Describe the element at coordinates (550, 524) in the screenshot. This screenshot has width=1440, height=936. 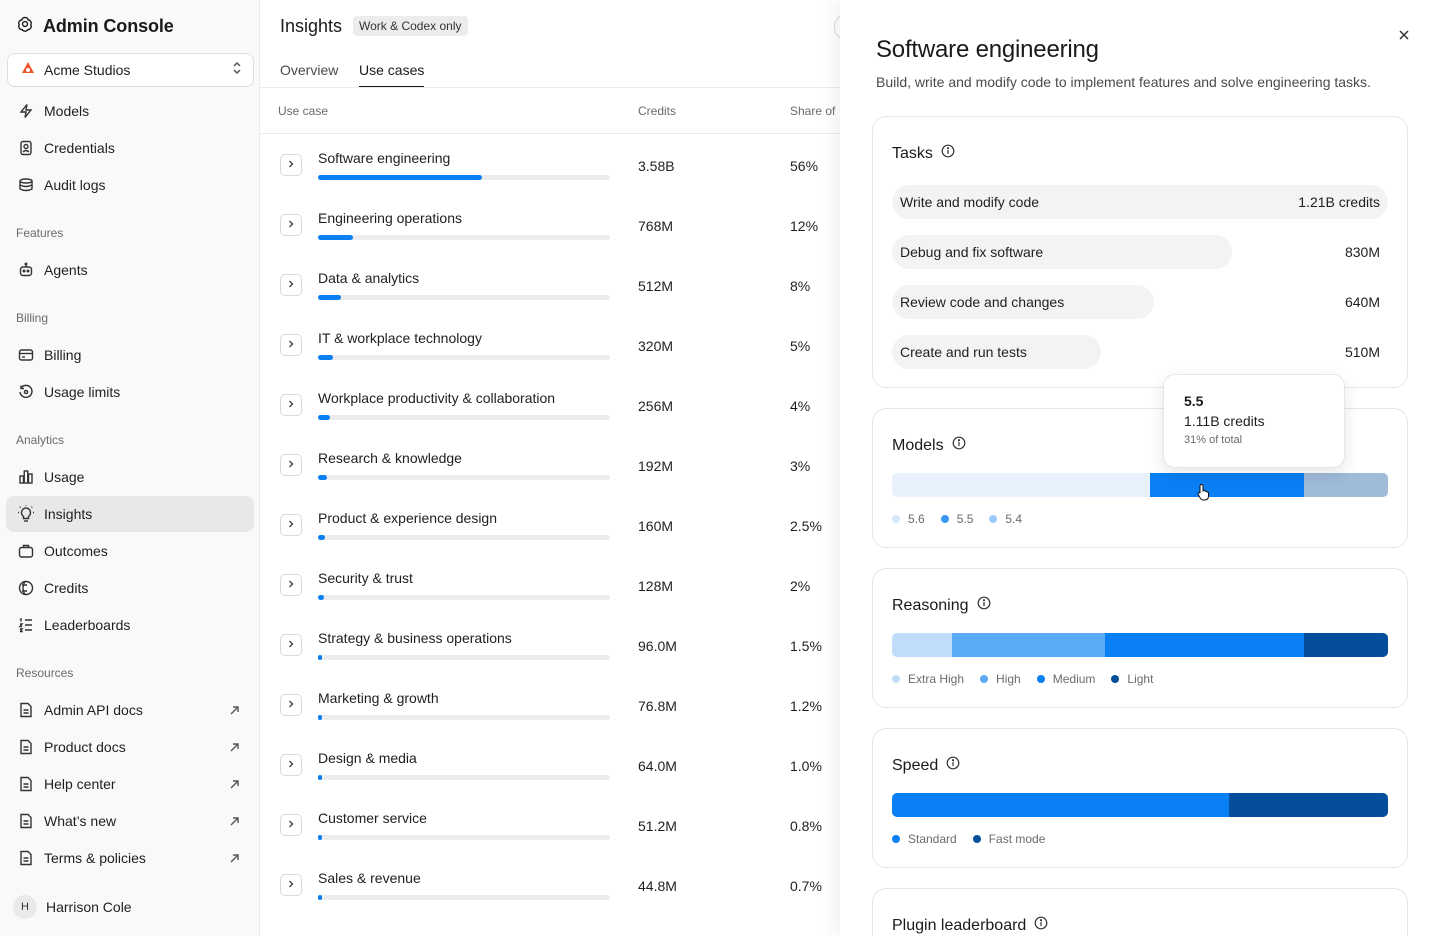
I see `table-row: Product & experience design 160M 2.5%` at that location.